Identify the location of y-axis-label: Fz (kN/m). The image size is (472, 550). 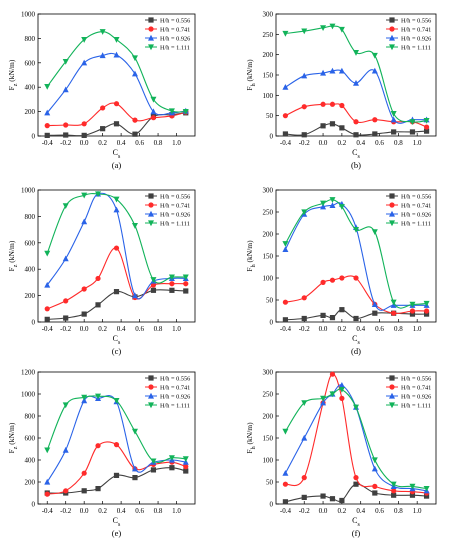
(13, 255).